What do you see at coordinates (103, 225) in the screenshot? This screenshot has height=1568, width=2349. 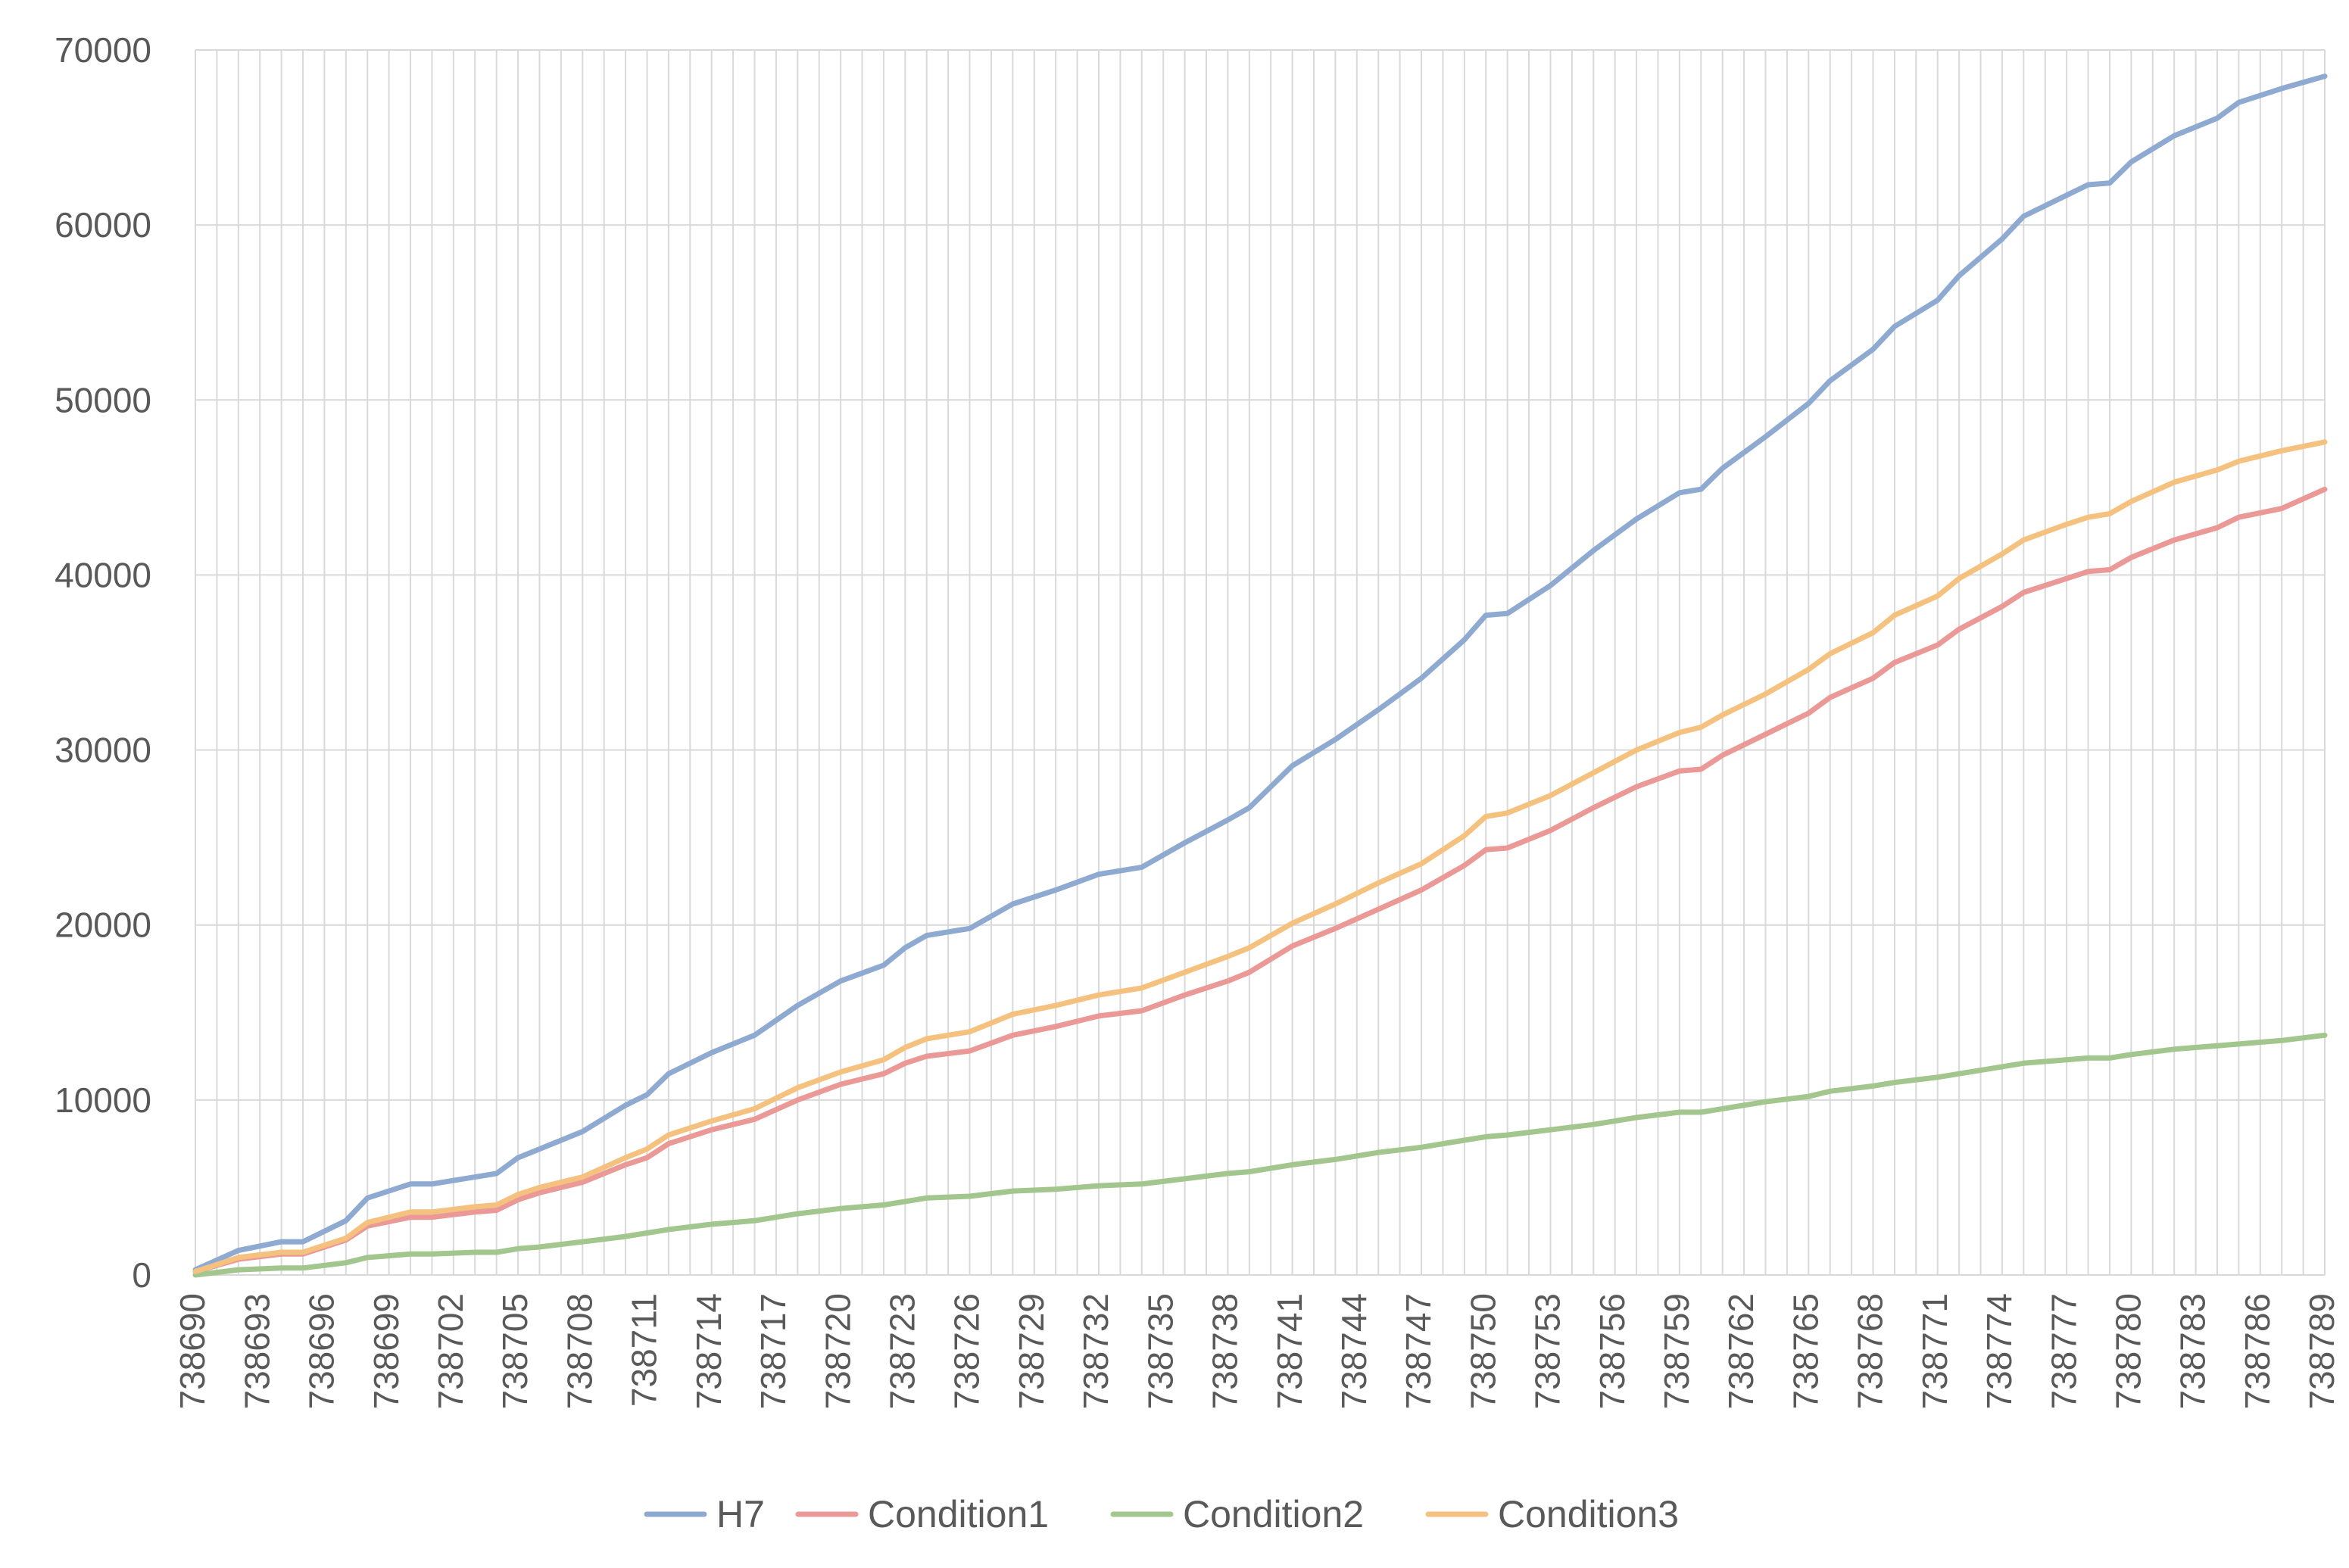 I see `y-tick-label: 60000` at bounding box center [103, 225].